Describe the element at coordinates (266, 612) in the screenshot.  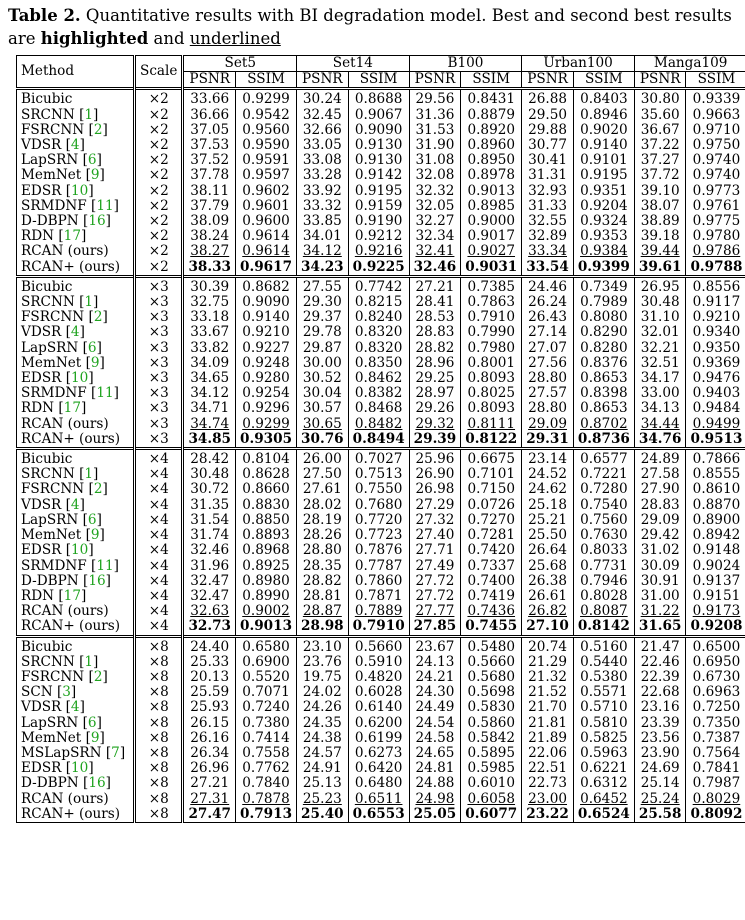
I see `ssim-cell: 0.9002` at that location.